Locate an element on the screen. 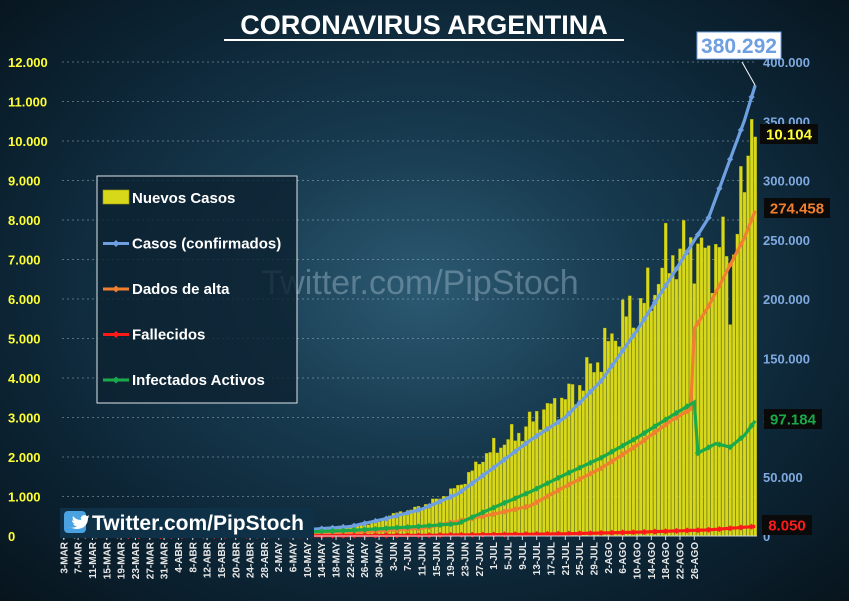 The image size is (849, 601). callout-confirmed-box is located at coordinates (739, 45).